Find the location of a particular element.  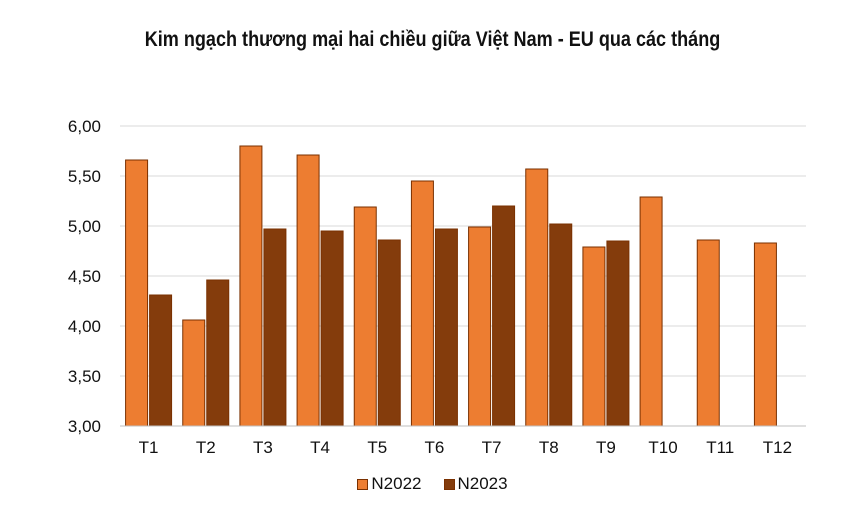

legend-label-n2023: N2023 is located at coordinates (482, 483).